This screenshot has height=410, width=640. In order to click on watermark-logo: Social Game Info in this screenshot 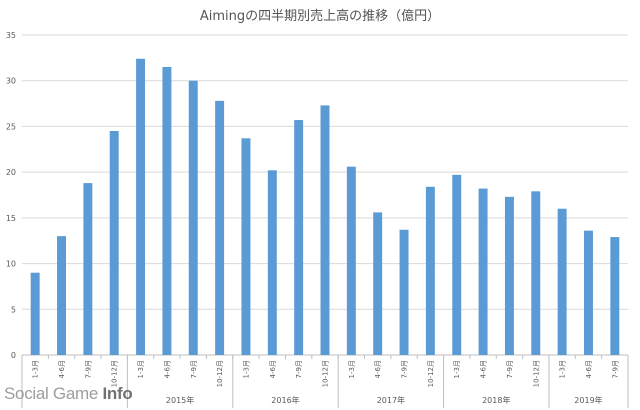, I will do `click(68, 394)`.